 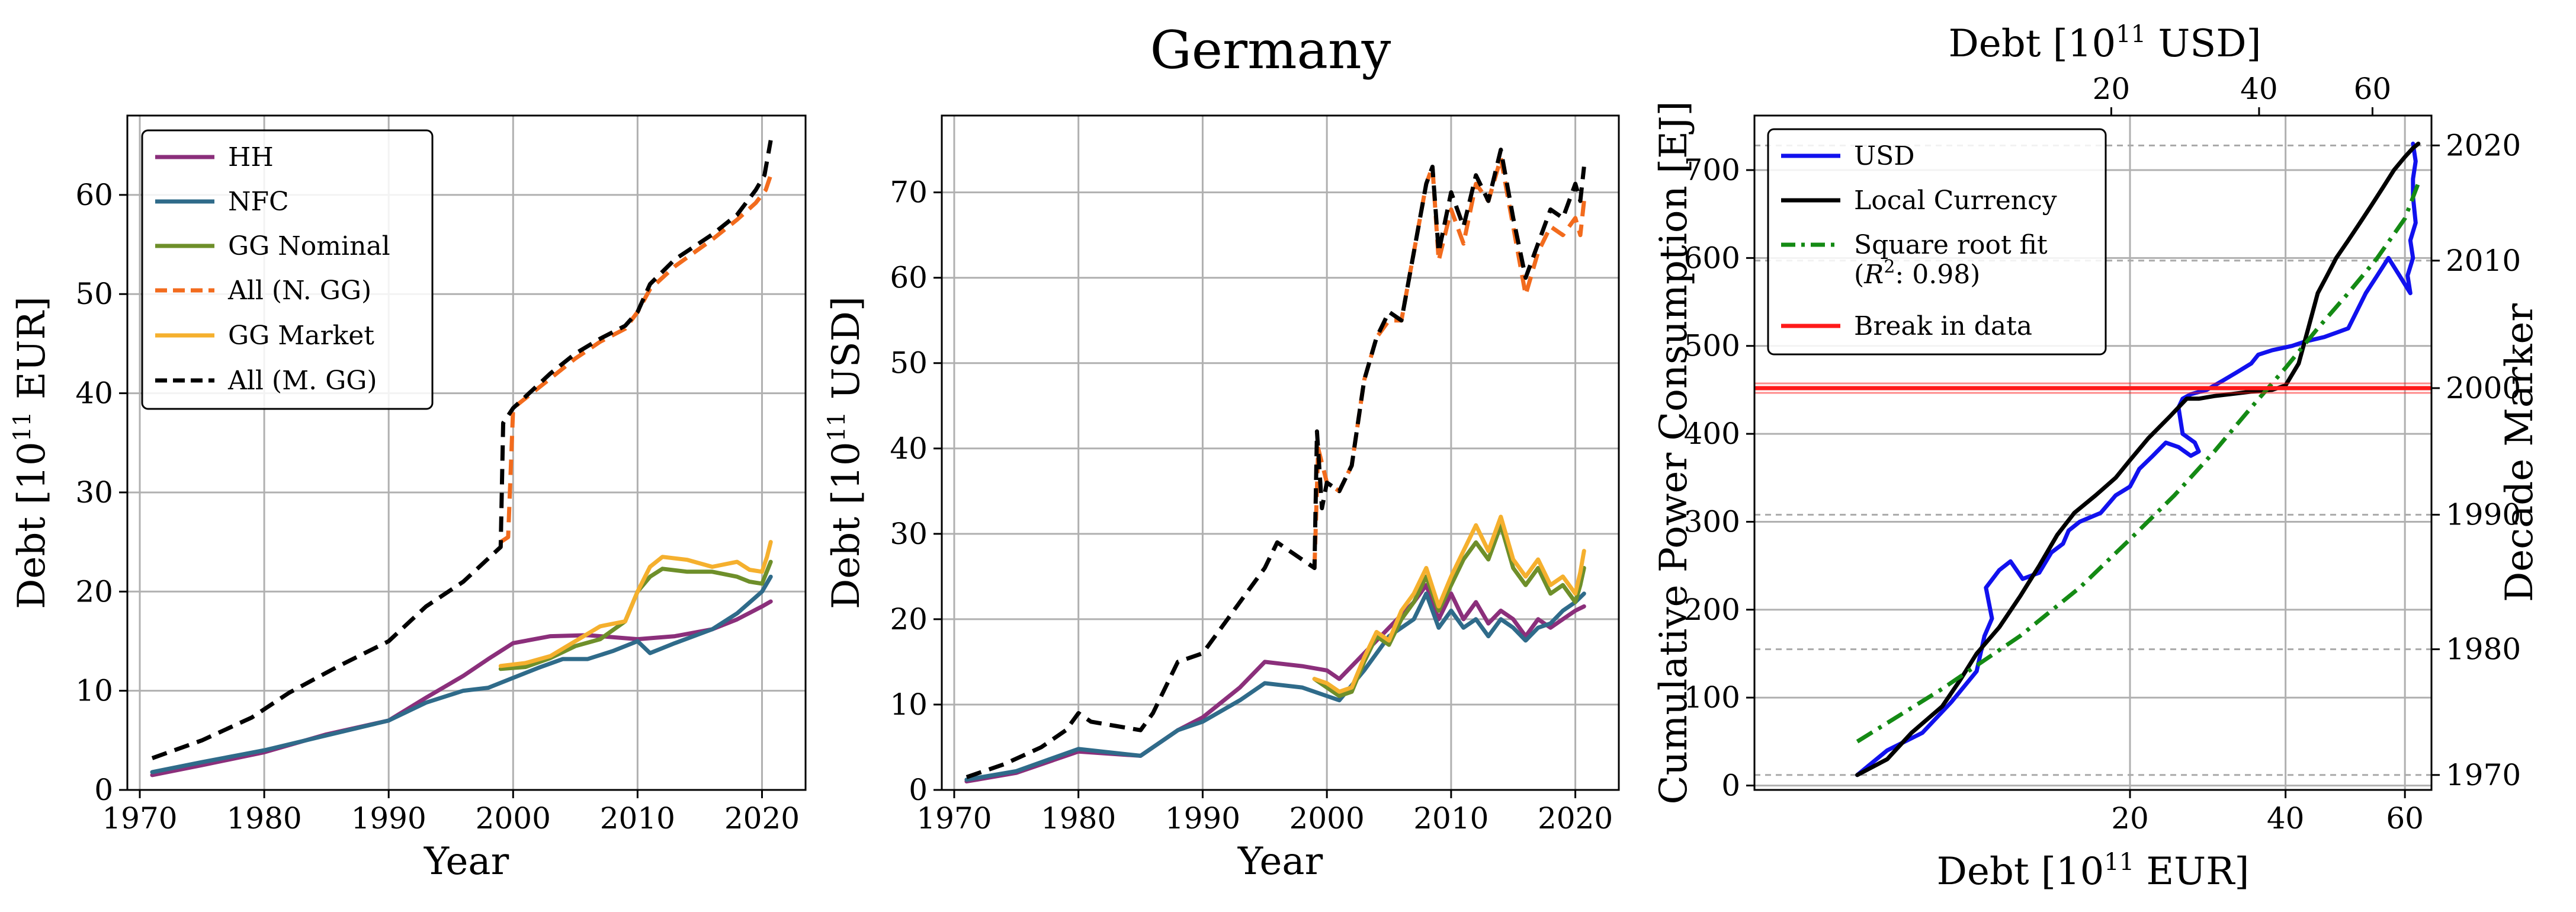 I want to click on series-line-gg-nominal, so click(x=636, y=615).